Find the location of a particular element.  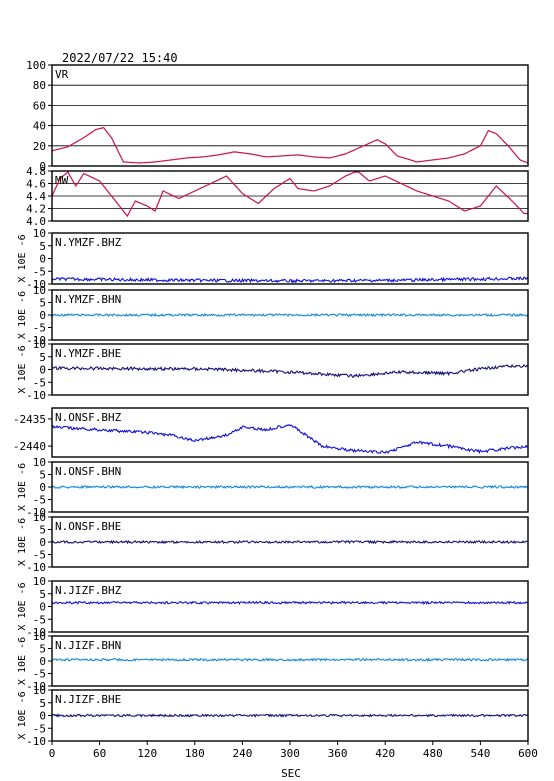

y-tick-label: 40 is located at coordinates (39, 126).